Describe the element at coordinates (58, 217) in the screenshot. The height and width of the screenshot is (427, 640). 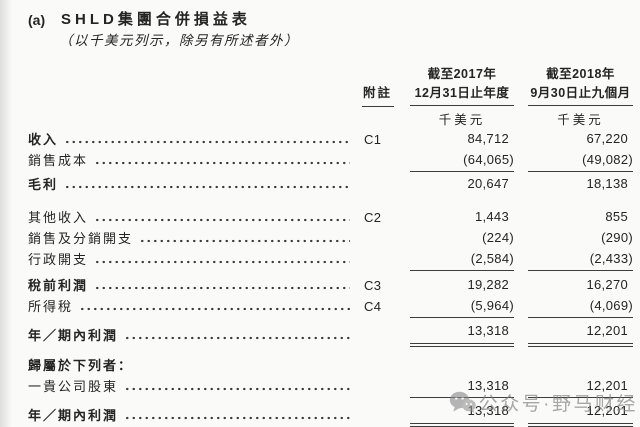
I see `row-label: 其他收入` at that location.